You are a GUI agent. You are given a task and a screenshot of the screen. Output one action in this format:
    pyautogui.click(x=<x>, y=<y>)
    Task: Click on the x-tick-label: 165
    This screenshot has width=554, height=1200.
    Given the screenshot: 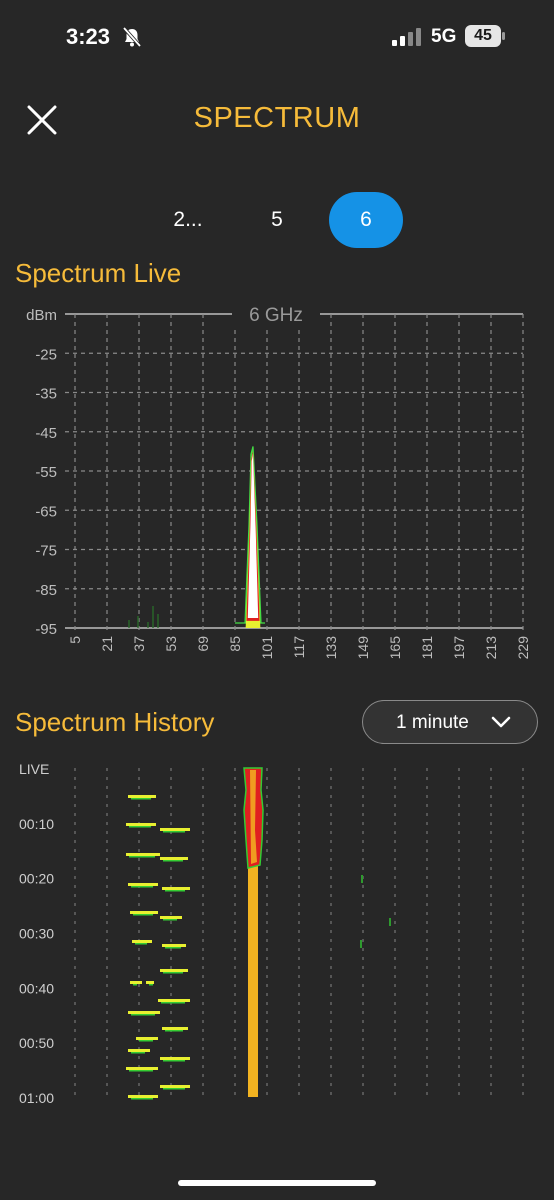 What is the action you would take?
    pyautogui.click(x=395, y=648)
    